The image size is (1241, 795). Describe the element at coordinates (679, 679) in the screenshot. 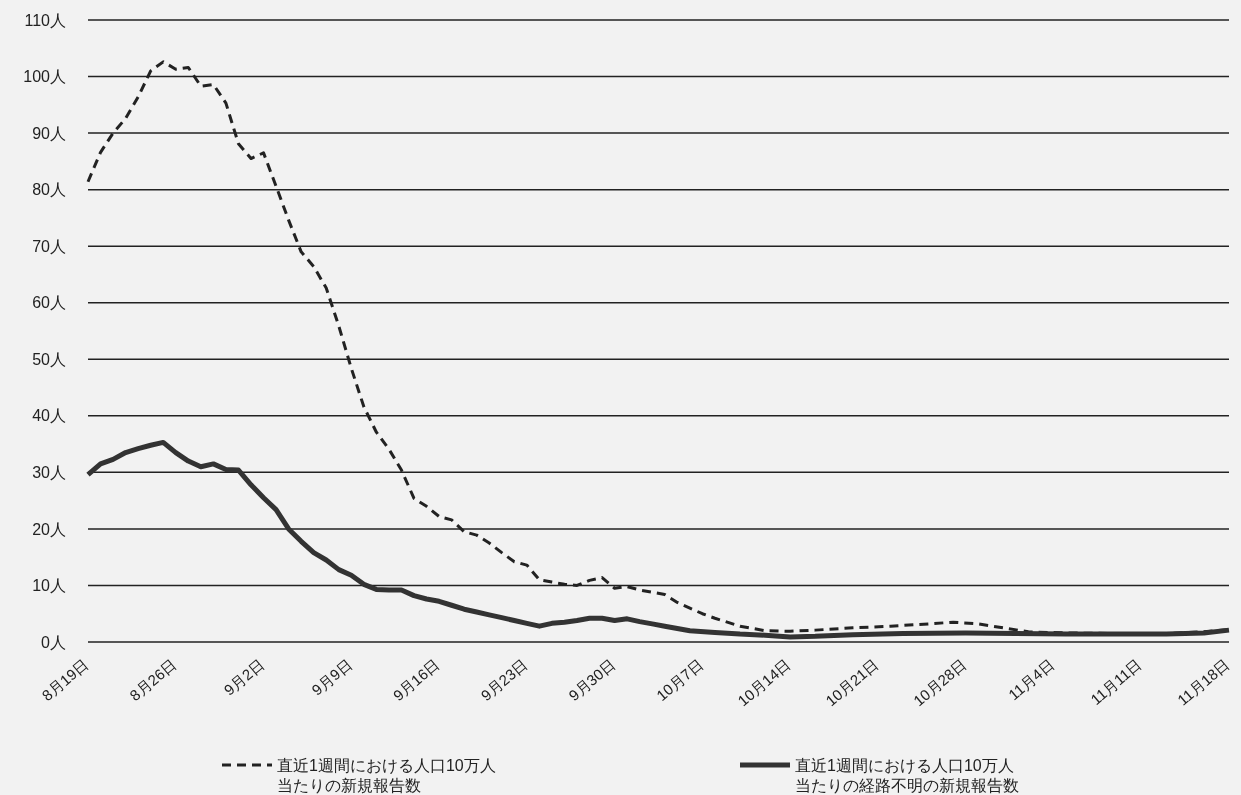

I see `x-tick-label: 10月7日` at that location.